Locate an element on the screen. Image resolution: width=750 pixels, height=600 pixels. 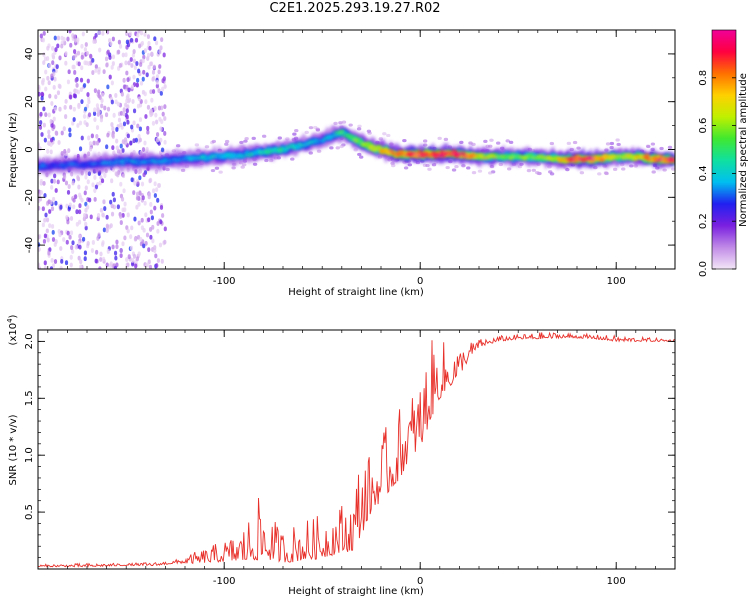
snr-y-multiplier-suffix: ) is located at coordinates (13, 316).